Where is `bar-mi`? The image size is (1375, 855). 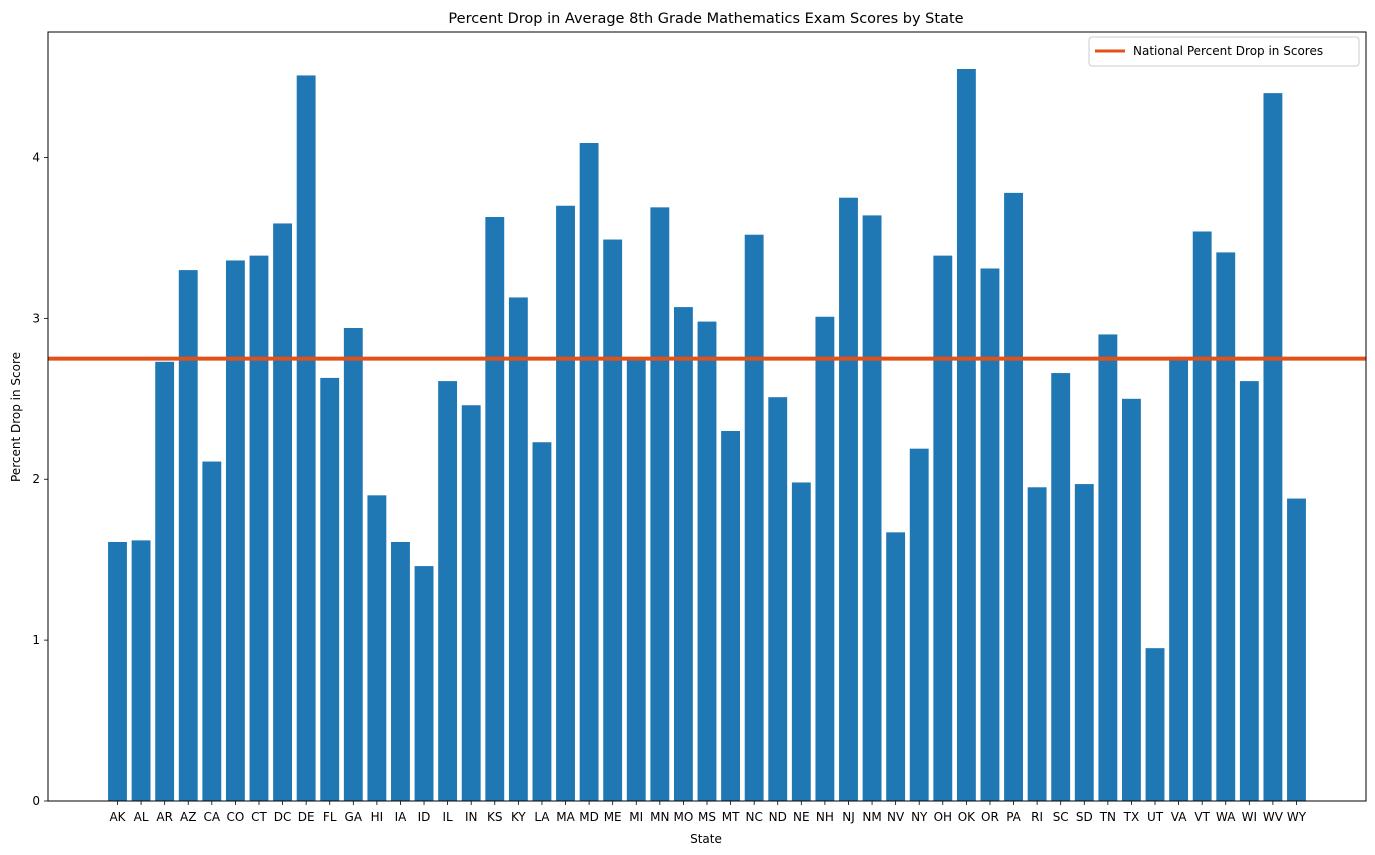 bar-mi is located at coordinates (636, 579).